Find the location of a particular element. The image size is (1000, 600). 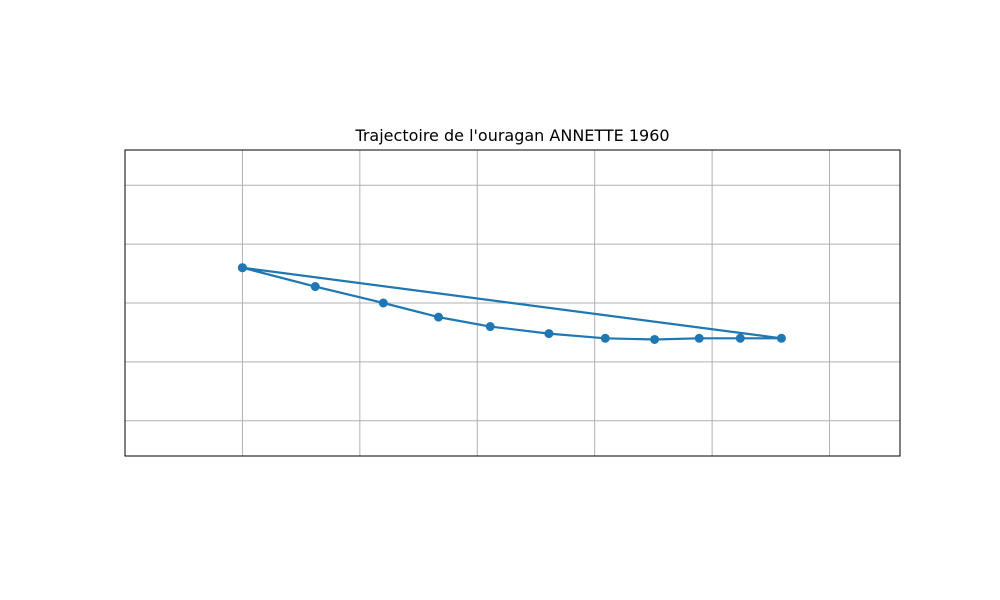

marker-layer is located at coordinates (511, 303).